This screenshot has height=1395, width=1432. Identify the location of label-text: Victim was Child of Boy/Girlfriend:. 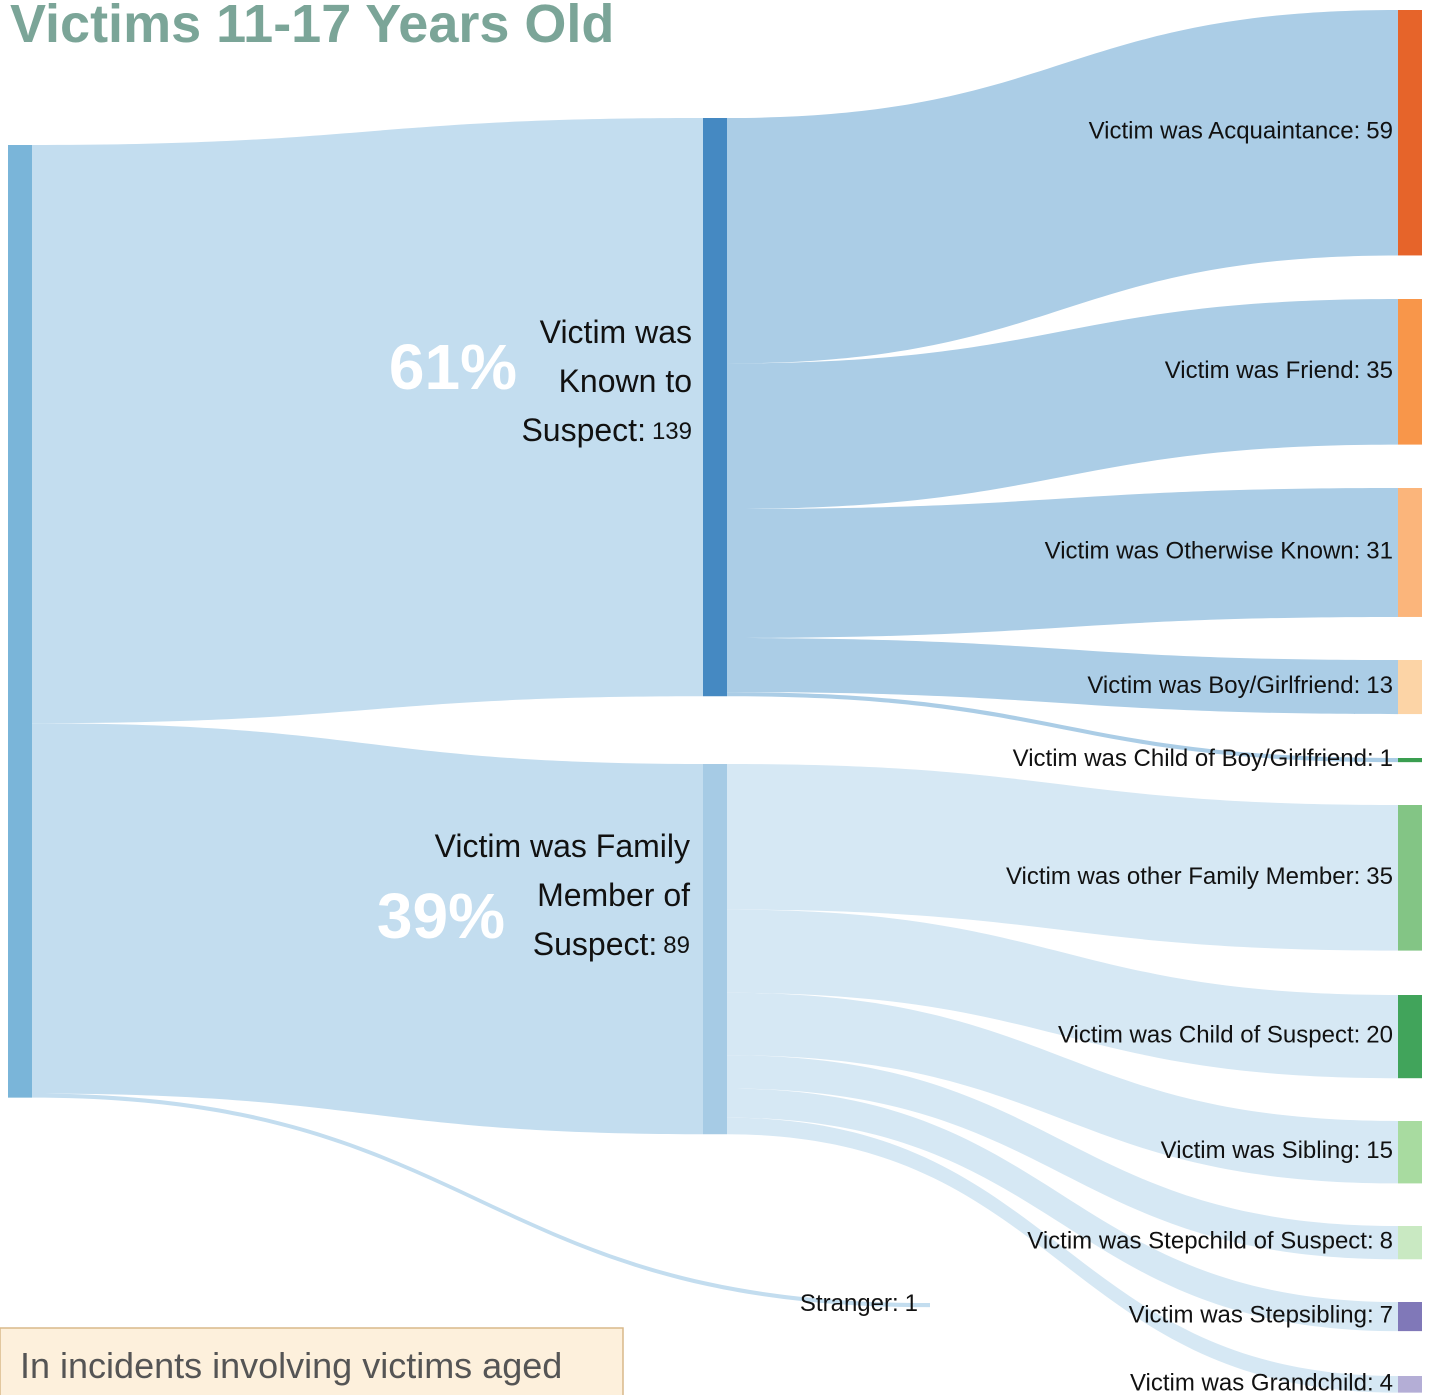
(1193, 758).